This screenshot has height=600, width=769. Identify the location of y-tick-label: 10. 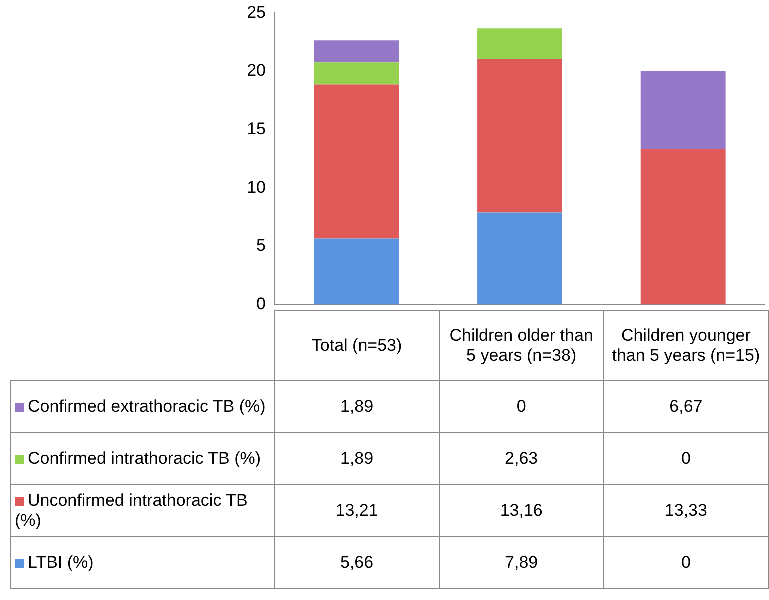
(256, 187).